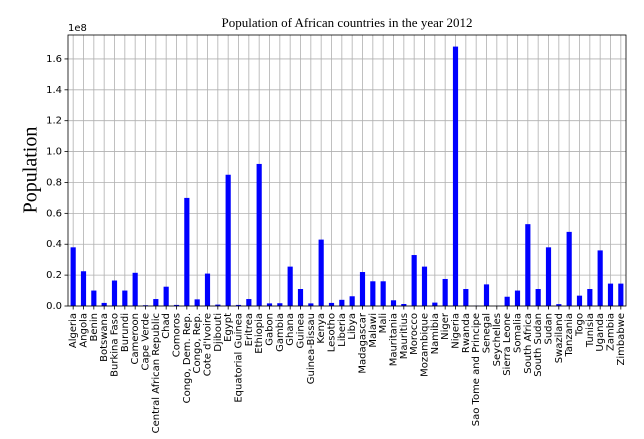 This screenshot has height=439, width=644. What do you see at coordinates (518, 333) in the screenshot?
I see `x-tick-label: Somalia` at bounding box center [518, 333].